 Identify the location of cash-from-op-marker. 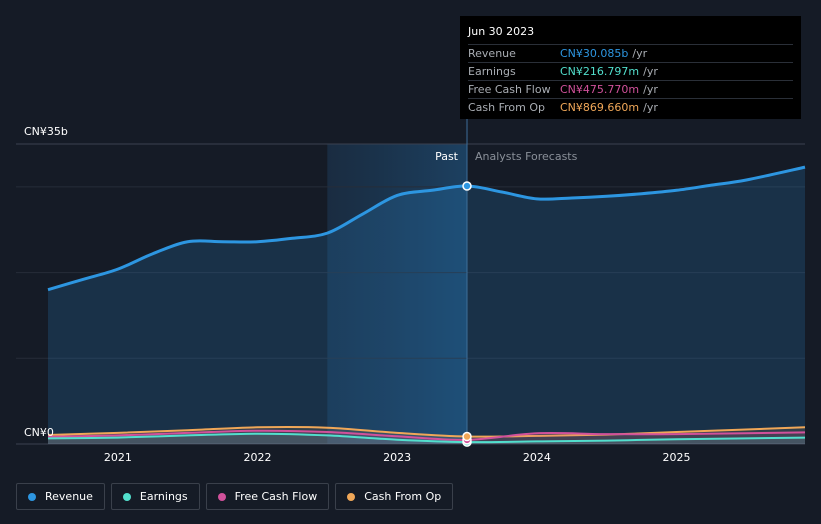
(467, 436).